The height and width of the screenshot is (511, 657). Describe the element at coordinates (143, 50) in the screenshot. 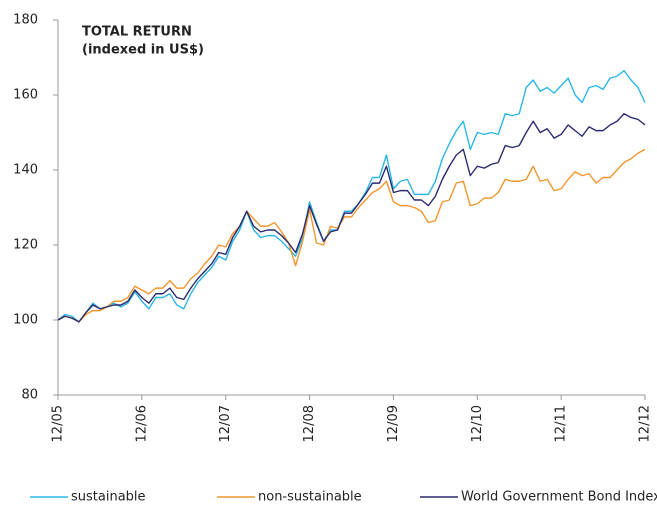

I see `chart-subtitle: (indexed in US$)` at that location.